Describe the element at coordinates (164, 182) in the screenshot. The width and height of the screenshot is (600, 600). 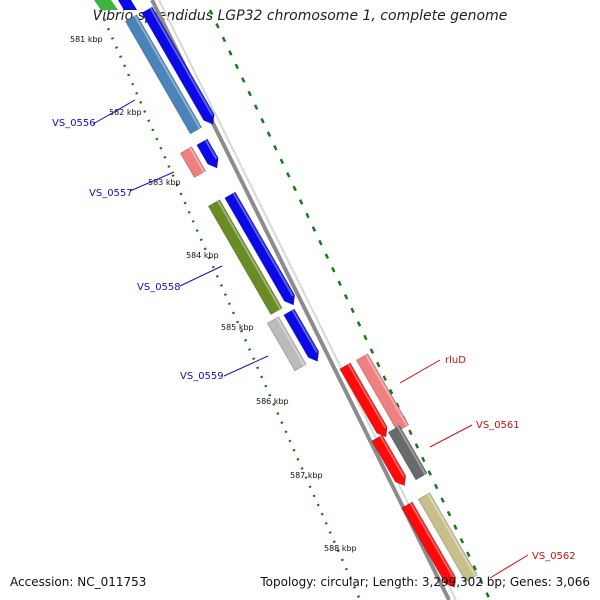
I see `tick-label: 583 kbp` at that location.